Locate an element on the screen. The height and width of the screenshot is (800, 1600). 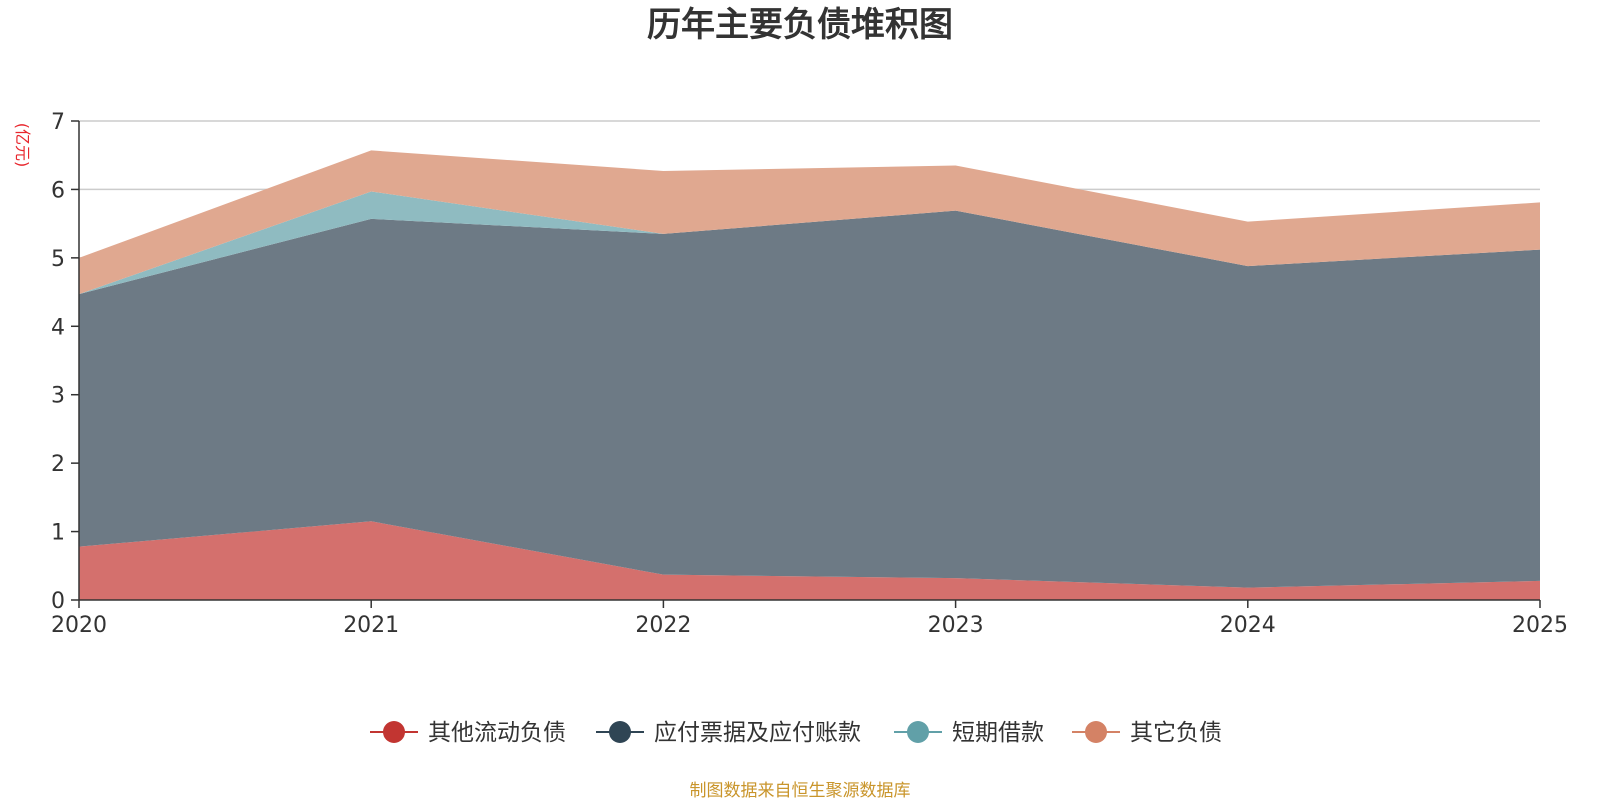
legend-item-2: 短期借款 is located at coordinates (969, 733).